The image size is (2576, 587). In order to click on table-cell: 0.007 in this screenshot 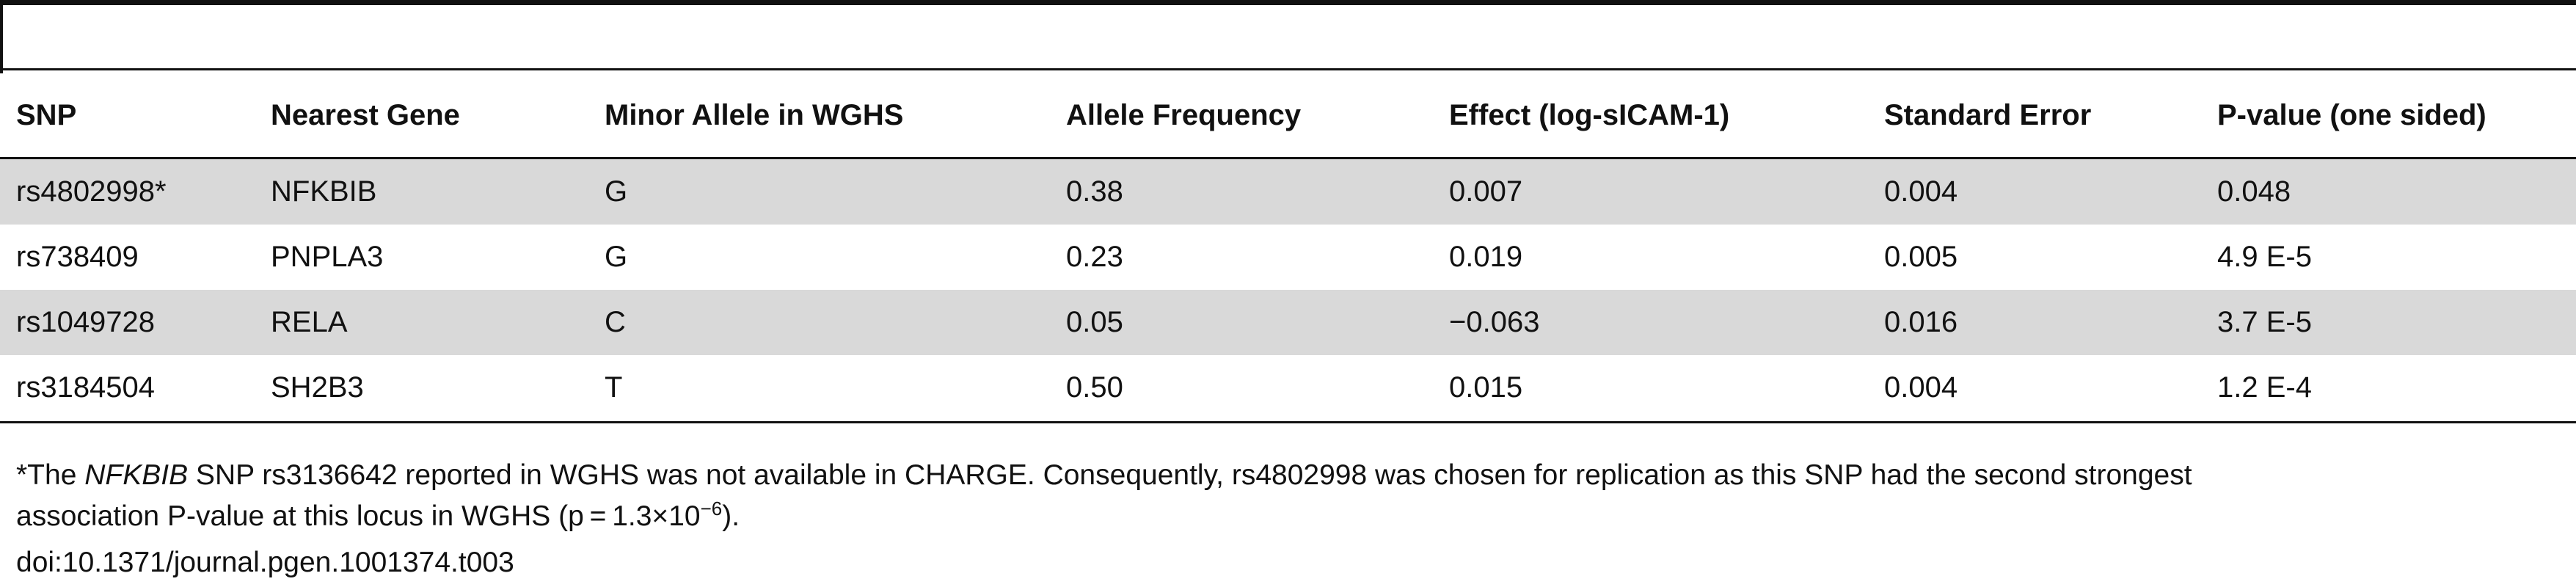, I will do `click(1486, 191)`.